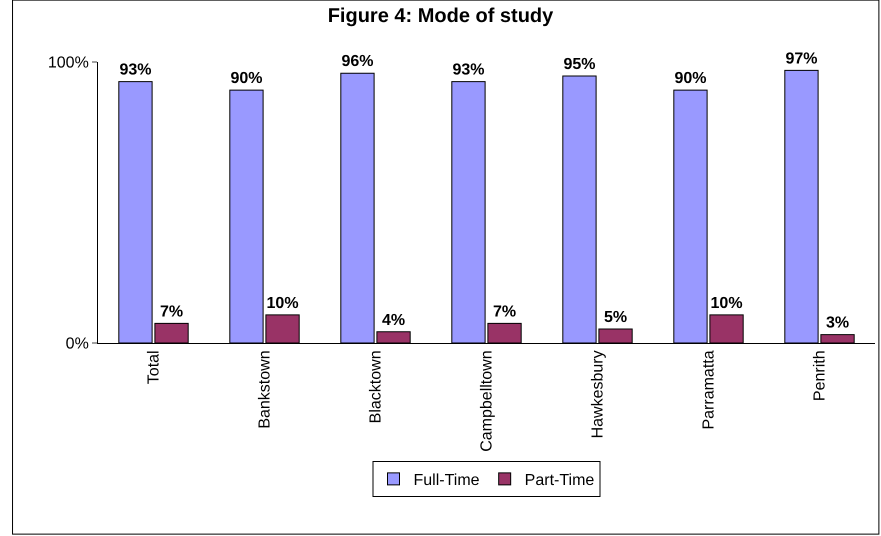 Image resolution: width=881 pixels, height=536 pixels. I want to click on y-tick-label: 100%, so click(68, 63).